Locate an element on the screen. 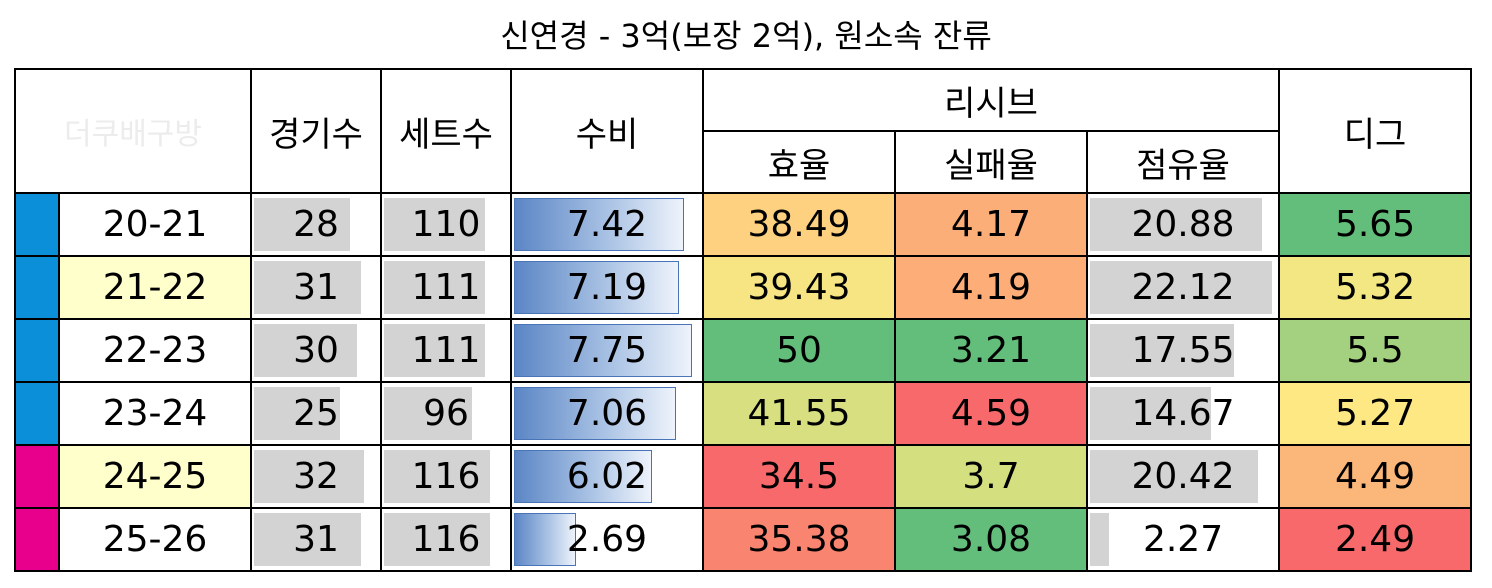 The width and height of the screenshot is (1492, 588). efficiency-value: 50 is located at coordinates (799, 350).